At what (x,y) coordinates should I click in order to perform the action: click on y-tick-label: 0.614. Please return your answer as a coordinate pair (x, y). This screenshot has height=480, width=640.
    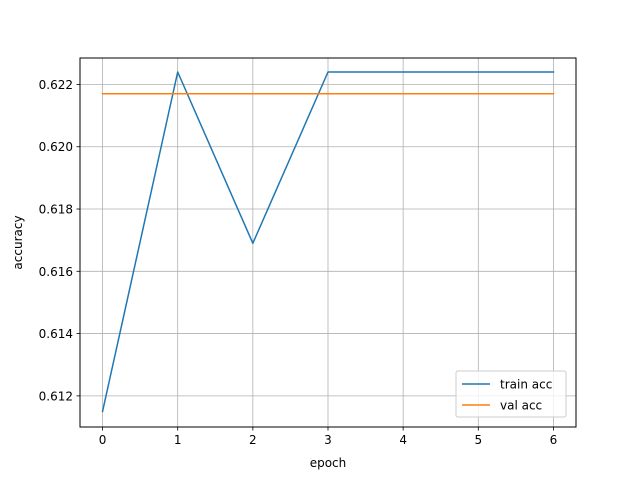
    Looking at the image, I should click on (56, 334).